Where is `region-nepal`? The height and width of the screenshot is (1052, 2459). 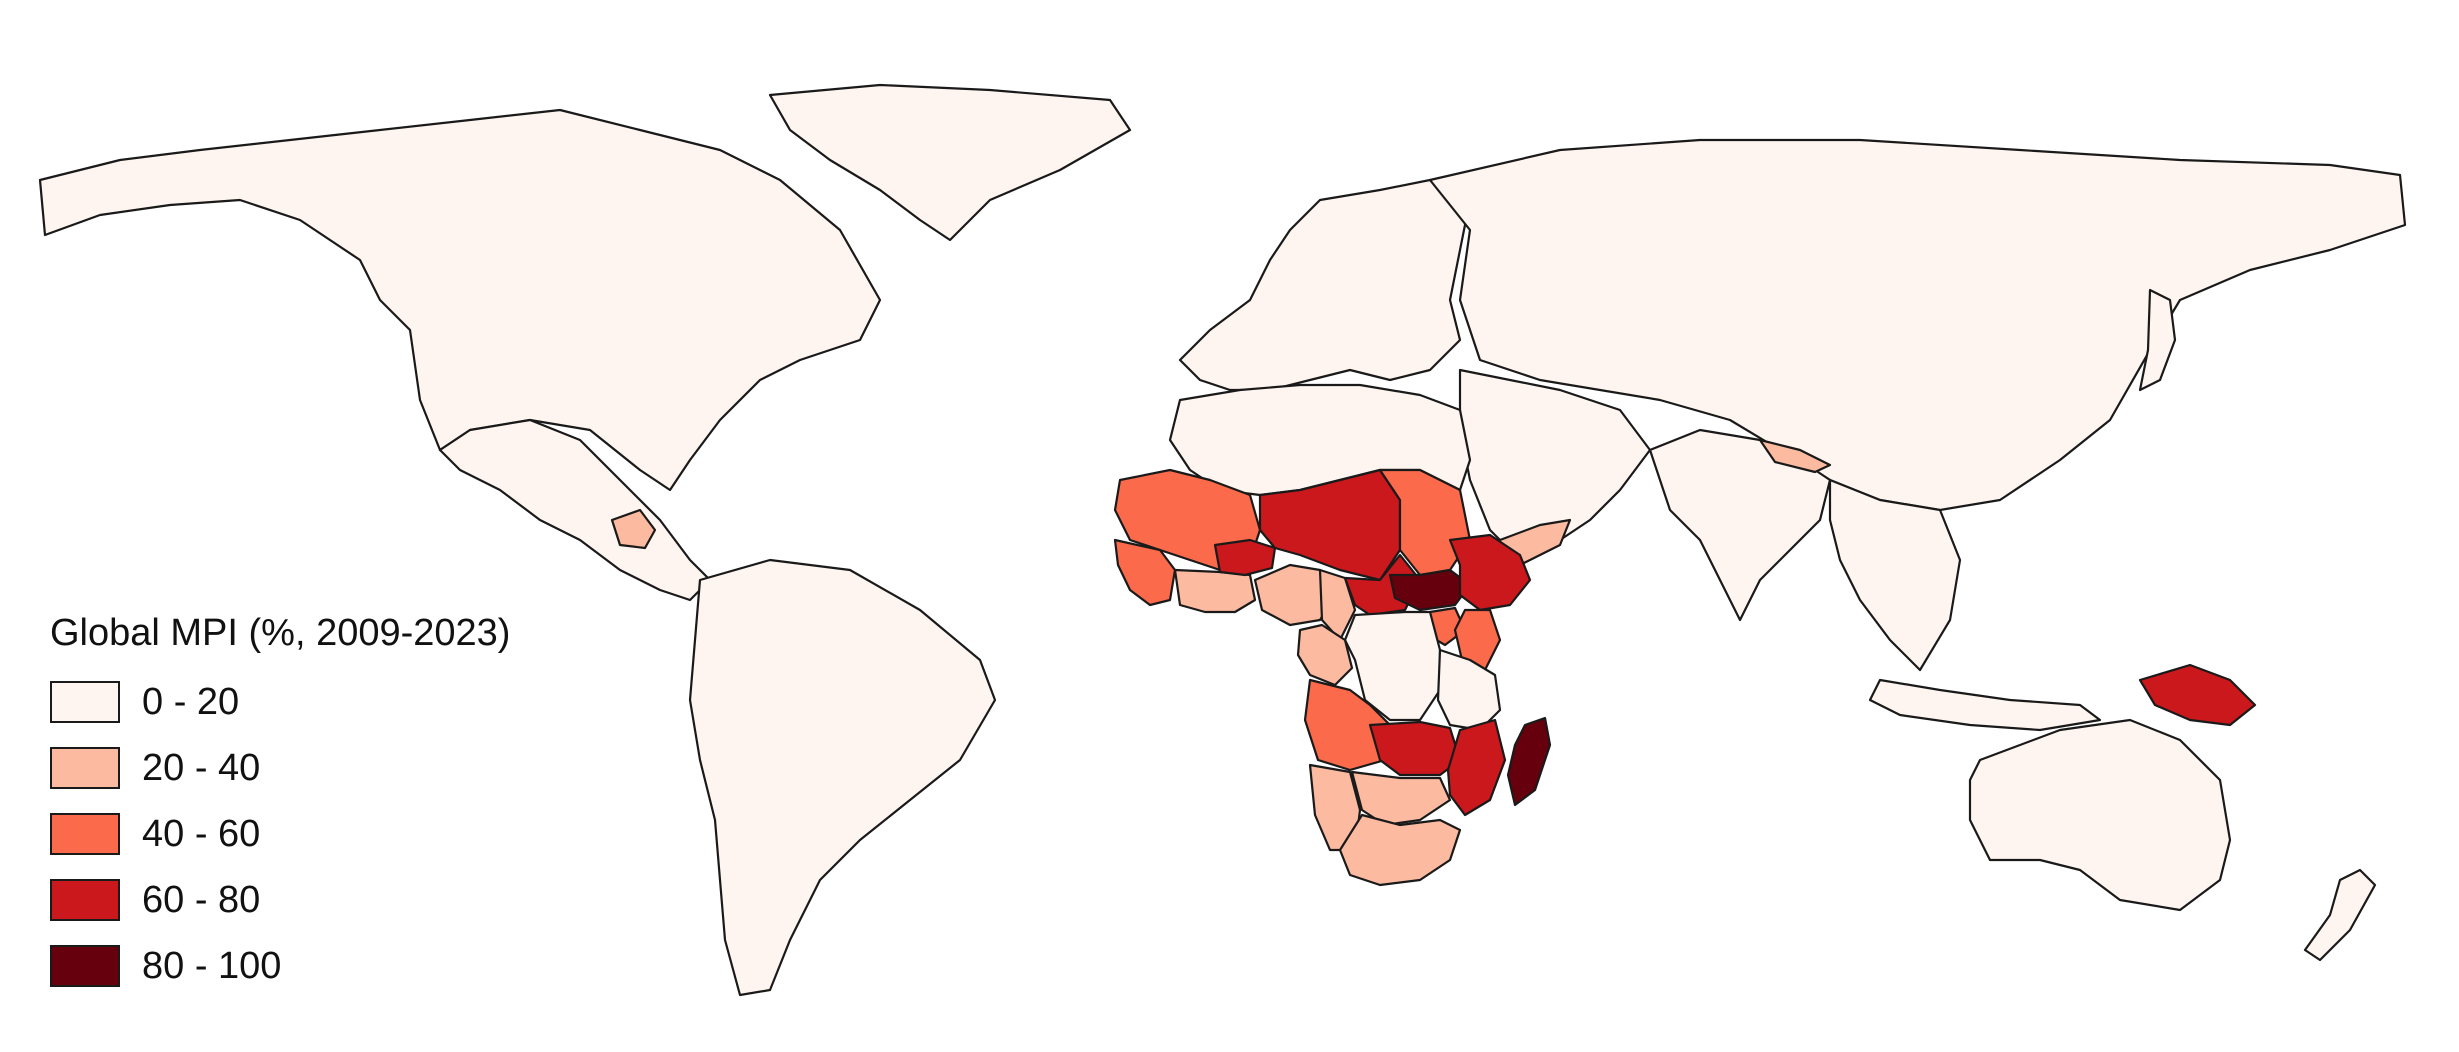 region-nepal is located at coordinates (1795, 456).